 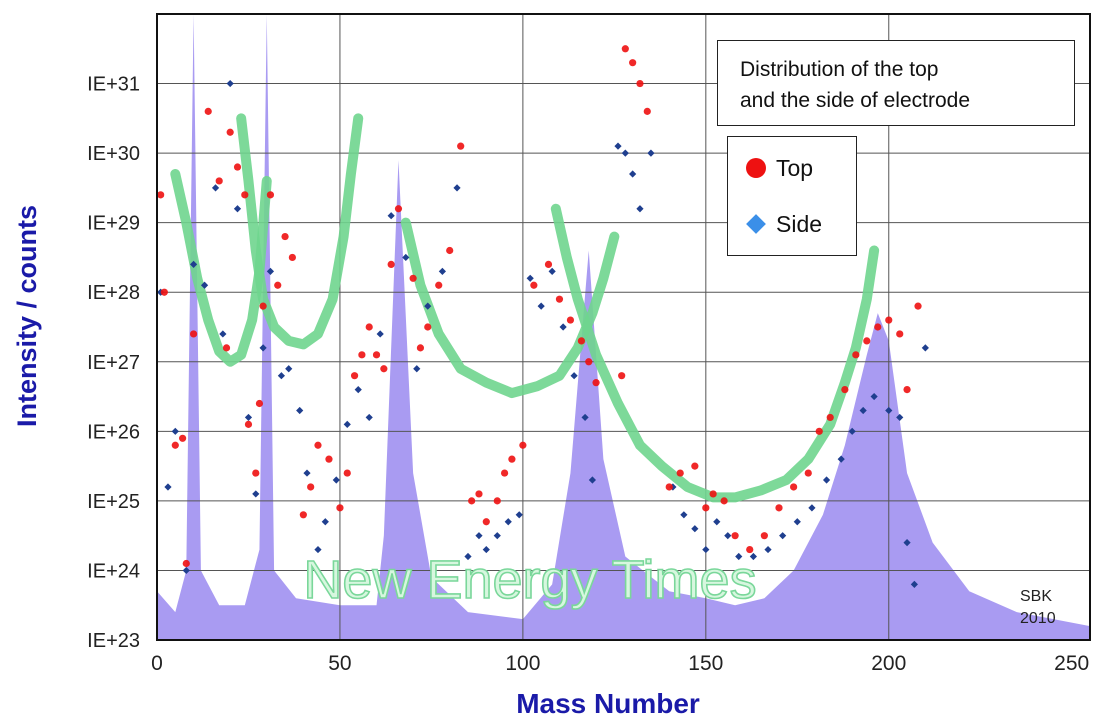 I want to click on y-tick-label: IE+27, so click(x=113, y=363).